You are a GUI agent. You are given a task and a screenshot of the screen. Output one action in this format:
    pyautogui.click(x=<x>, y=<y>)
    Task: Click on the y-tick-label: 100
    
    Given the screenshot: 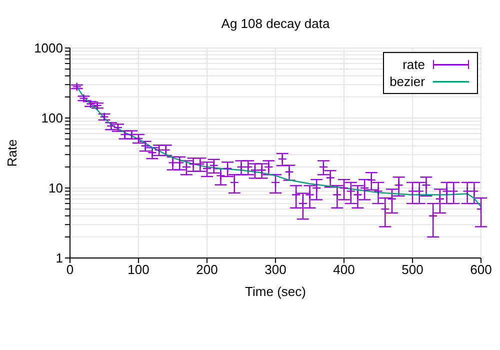 What is the action you would take?
    pyautogui.click(x=52, y=118)
    